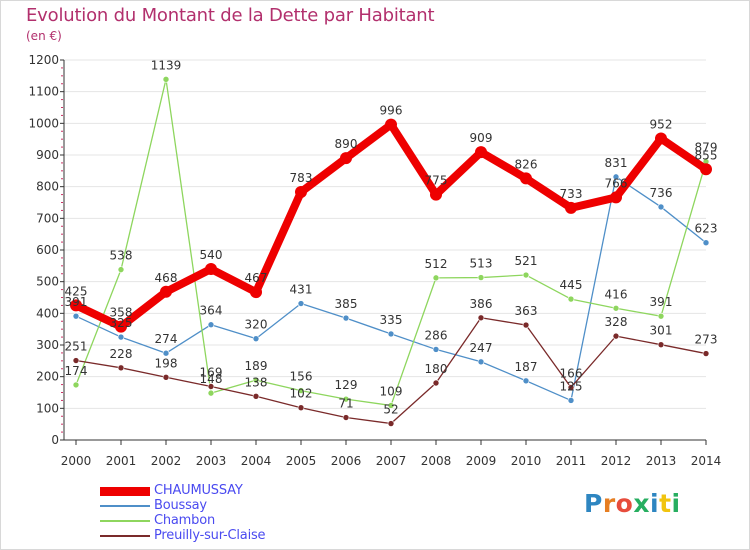  Describe the element at coordinates (211, 461) in the screenshot. I see `x-tick-label-2003: 2003` at that location.